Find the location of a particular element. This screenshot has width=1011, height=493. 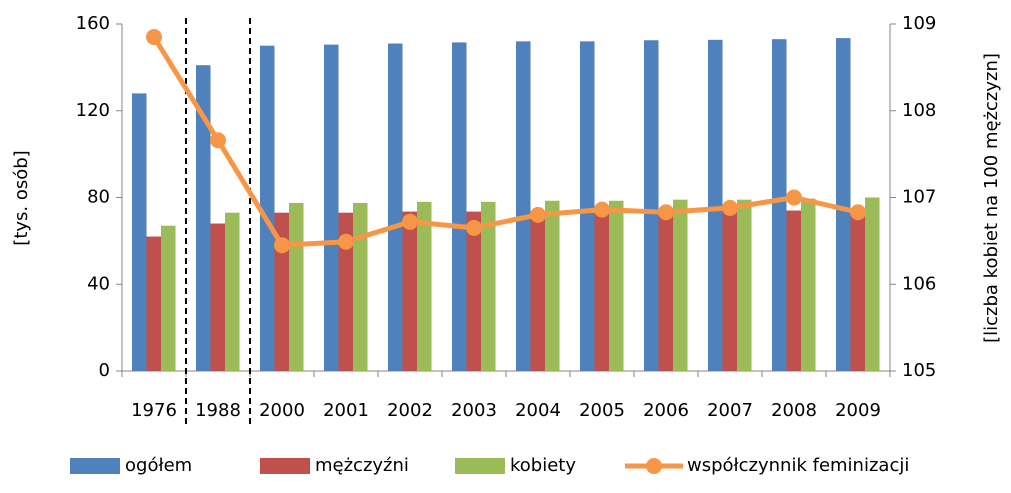

y2-tick-label: 109 is located at coordinates (919, 23).